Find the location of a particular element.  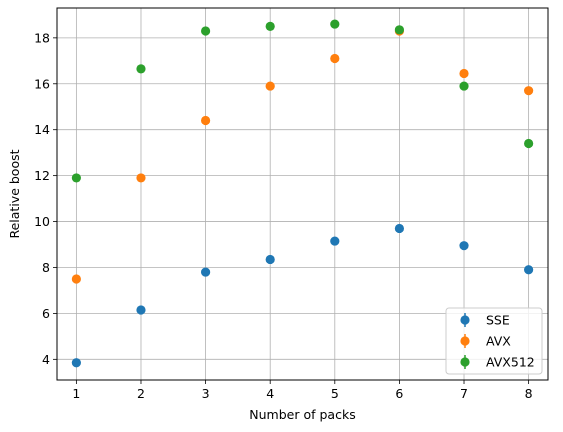

y-tick-label: 18 is located at coordinates (42, 37).